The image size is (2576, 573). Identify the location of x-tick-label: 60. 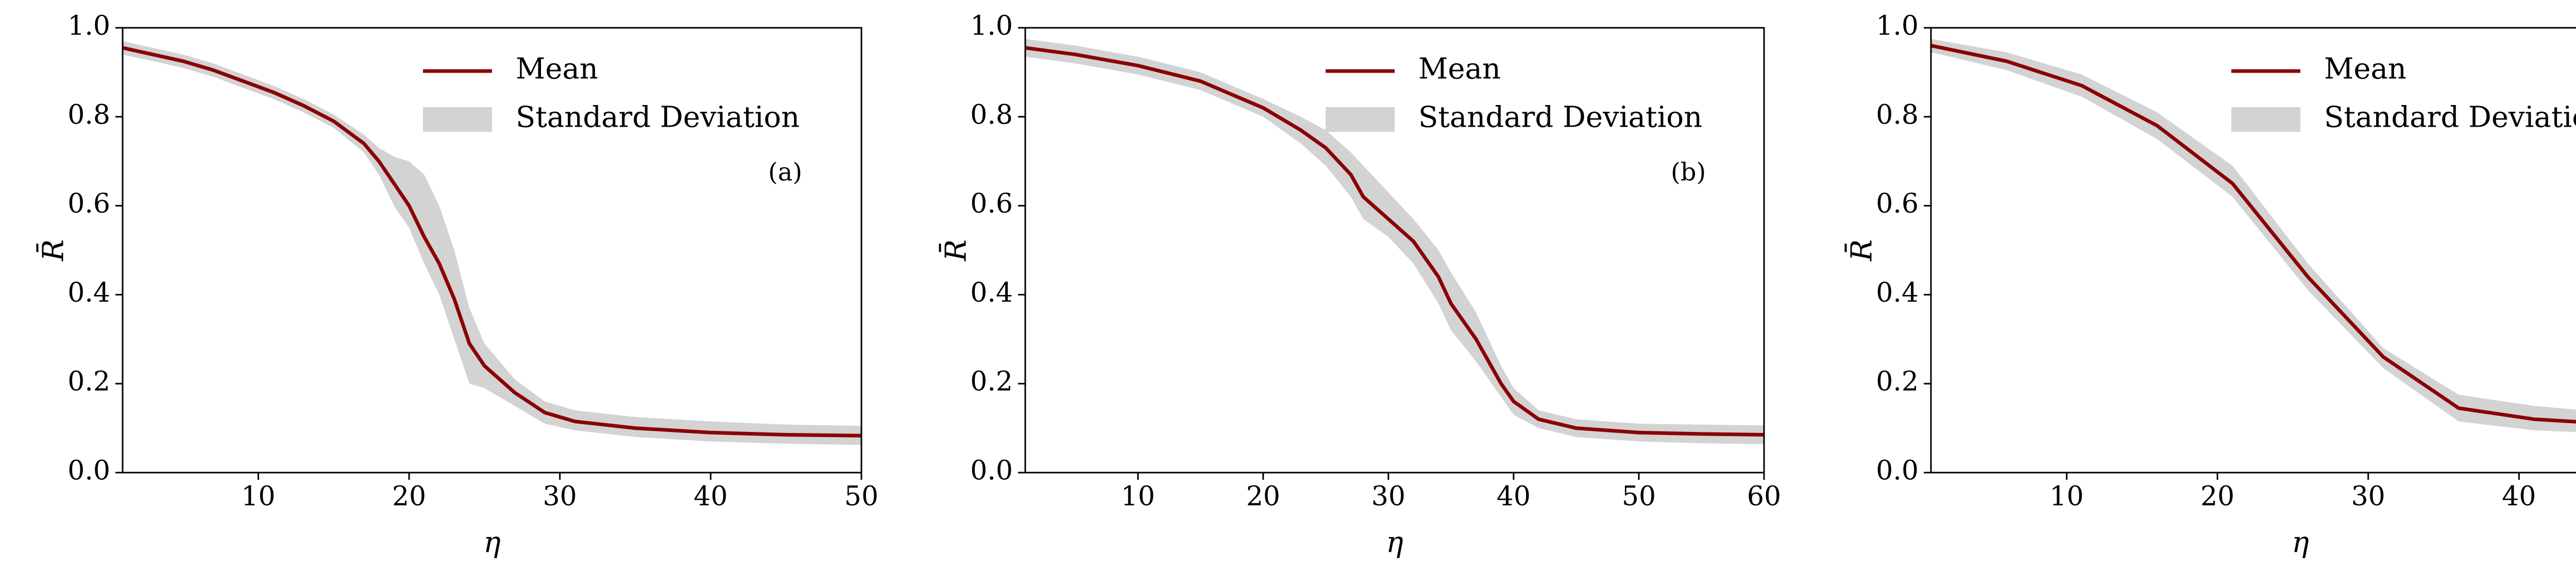
(1764, 496).